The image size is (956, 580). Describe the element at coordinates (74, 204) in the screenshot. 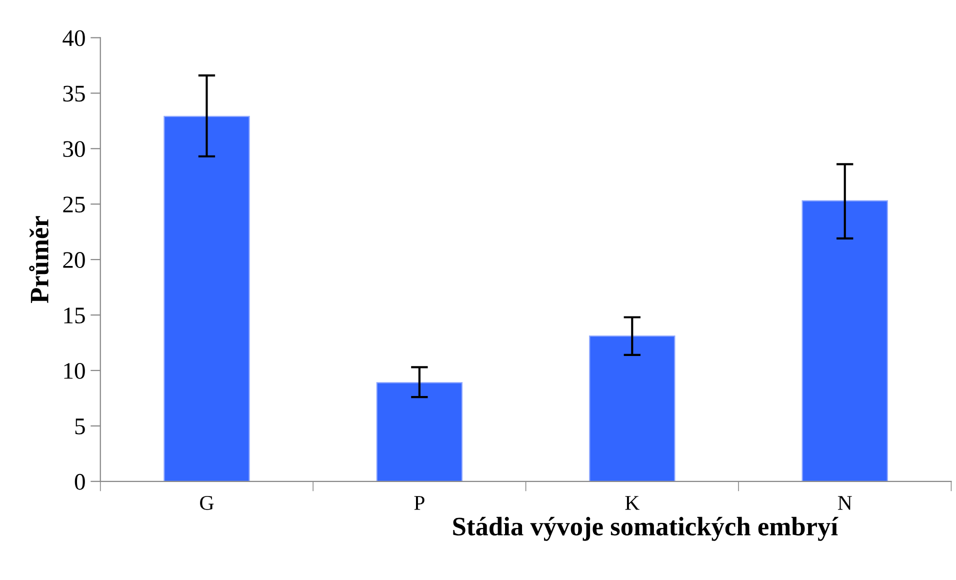

I see `y-tick-label: 25` at that location.